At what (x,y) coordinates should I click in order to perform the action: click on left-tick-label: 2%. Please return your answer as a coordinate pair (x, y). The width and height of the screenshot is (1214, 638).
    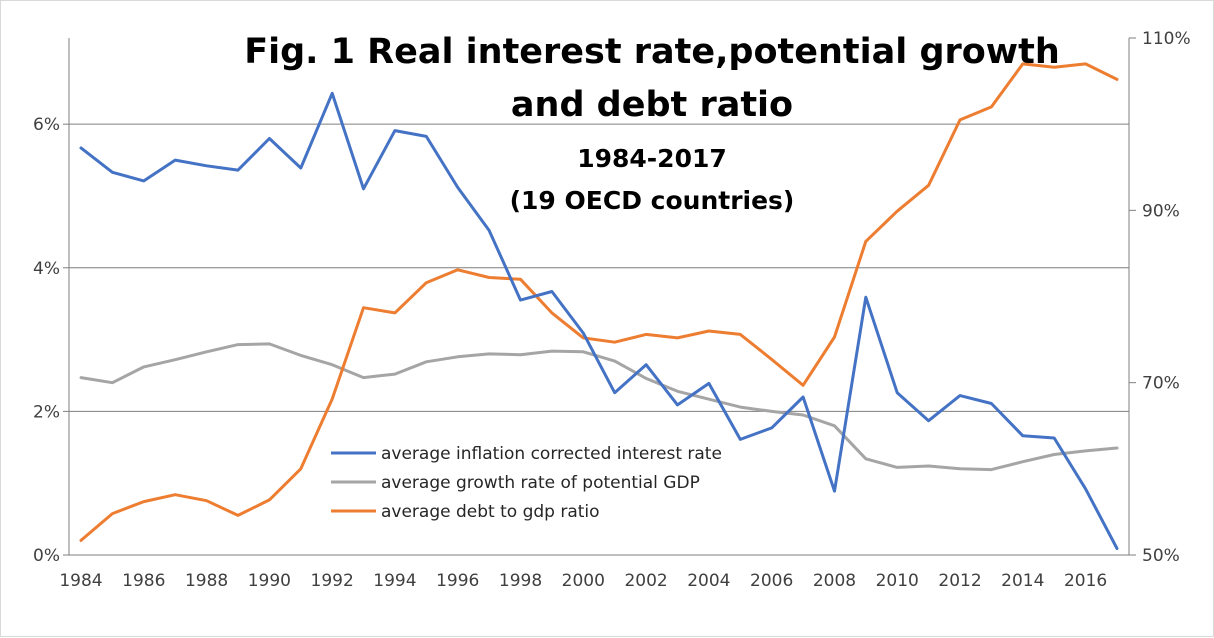
    Looking at the image, I should click on (46, 412).